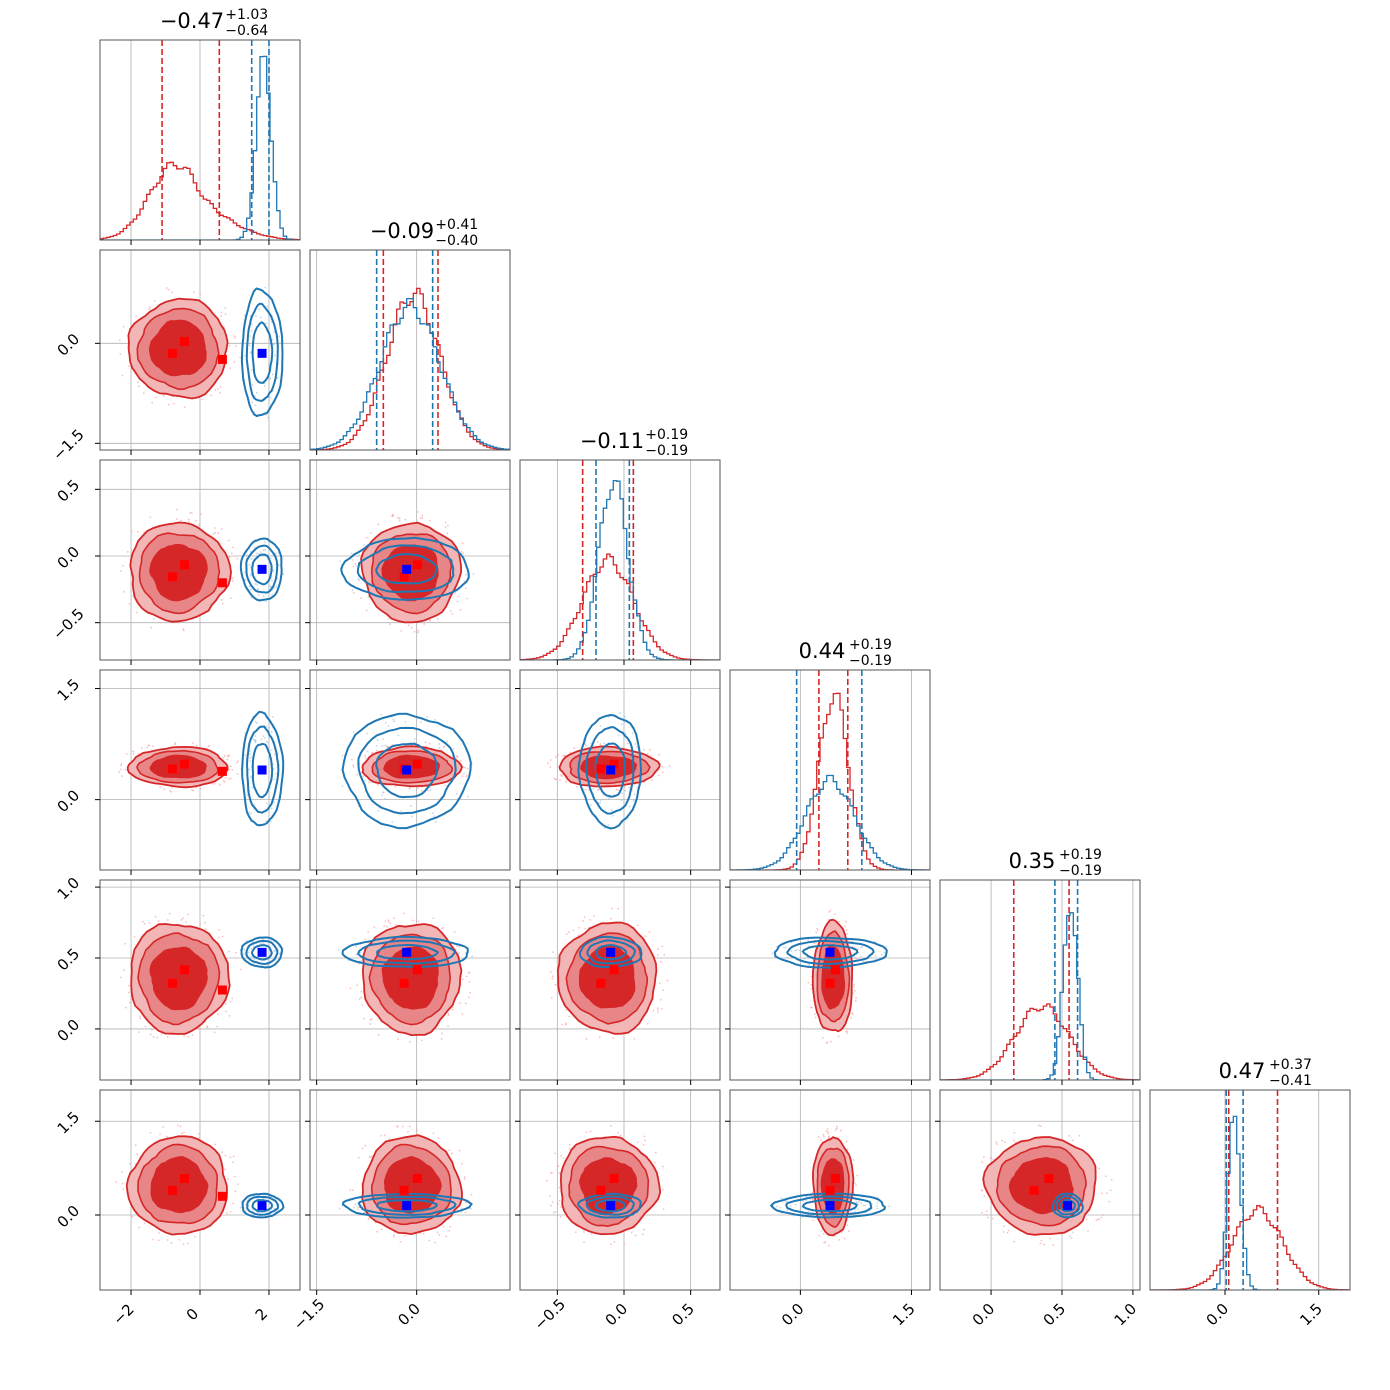 The image size is (1390, 1390). What do you see at coordinates (222, 583) in the screenshot?
I see `red-truth-marker` at bounding box center [222, 583].